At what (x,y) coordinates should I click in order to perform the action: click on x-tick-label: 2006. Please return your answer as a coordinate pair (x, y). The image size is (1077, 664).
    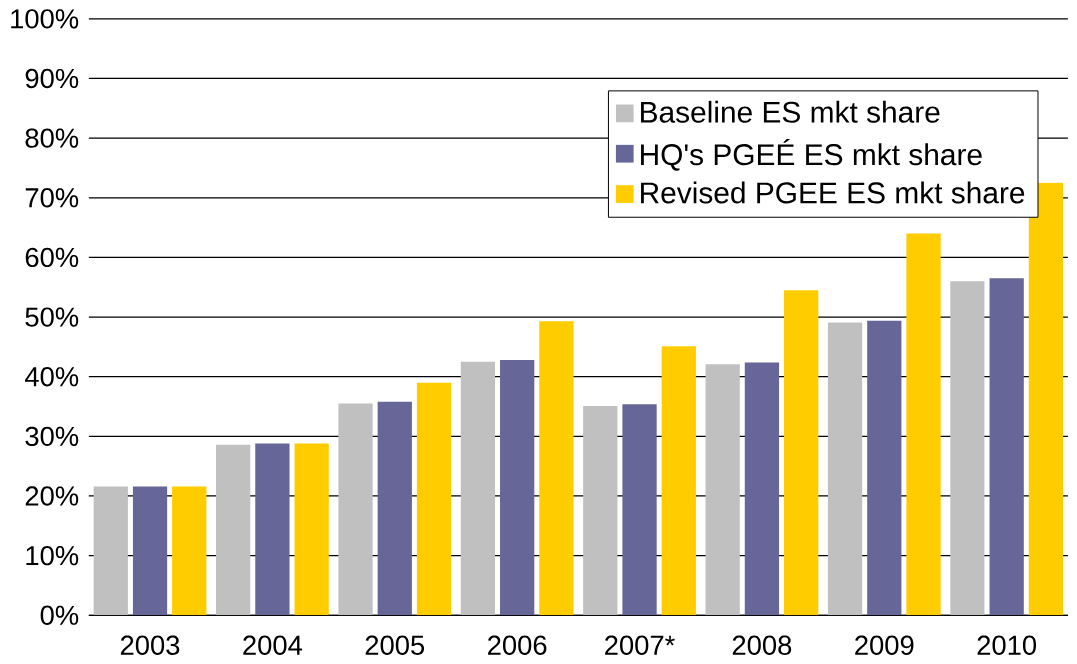
    Looking at the image, I should click on (517, 645).